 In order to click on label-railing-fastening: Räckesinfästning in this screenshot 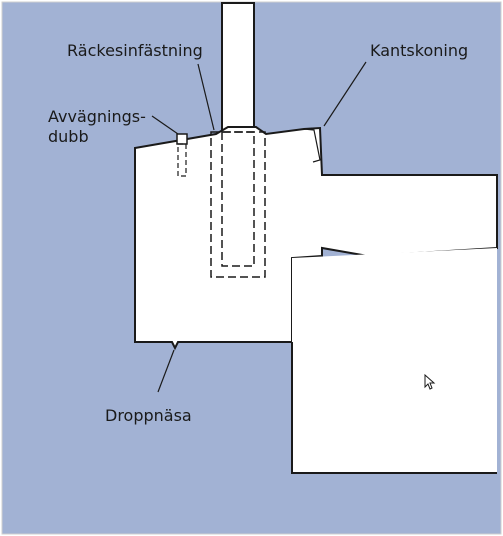, I will do `click(135, 50)`.